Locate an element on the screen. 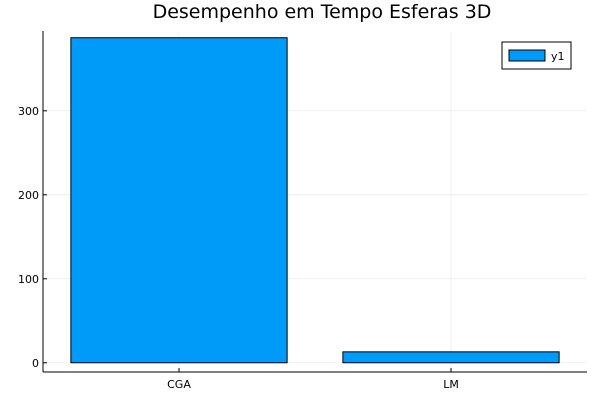 This screenshot has width=600, height=400. legend-swatch is located at coordinates (527, 55).